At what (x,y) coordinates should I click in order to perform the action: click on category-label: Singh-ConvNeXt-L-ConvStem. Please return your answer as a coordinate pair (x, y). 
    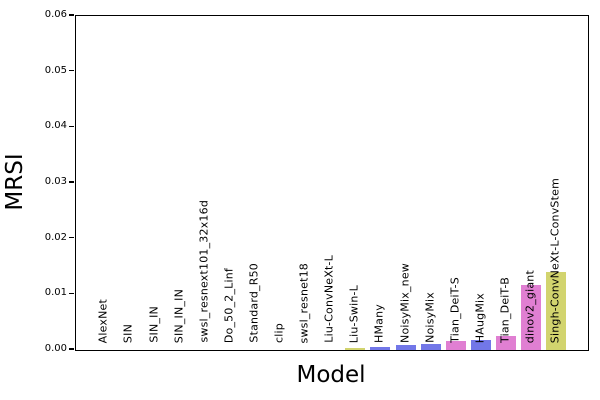
    Looking at the image, I should click on (555, 260).